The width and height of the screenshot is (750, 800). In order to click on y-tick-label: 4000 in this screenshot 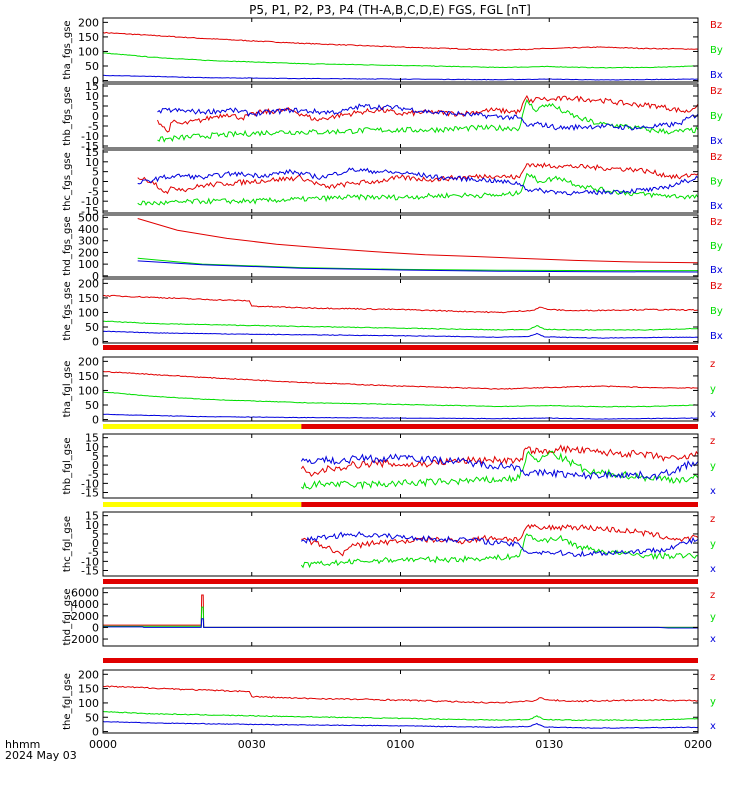, I will do `click(85, 604)`.